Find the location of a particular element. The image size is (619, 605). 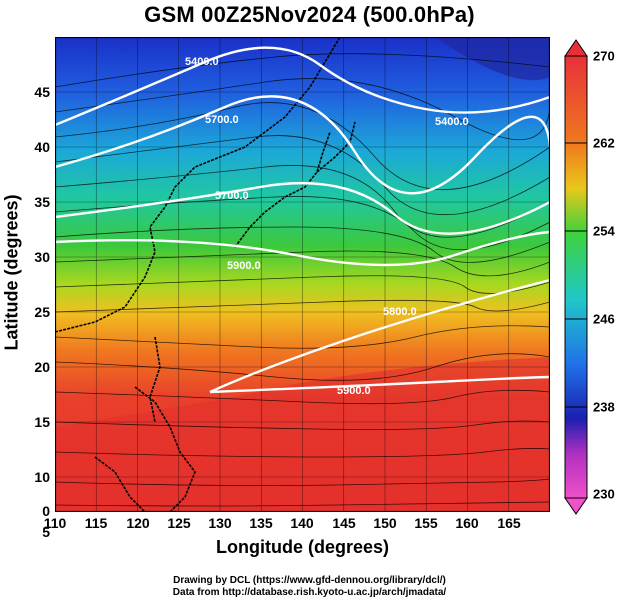

colorbar-scale is located at coordinates (576, 277).